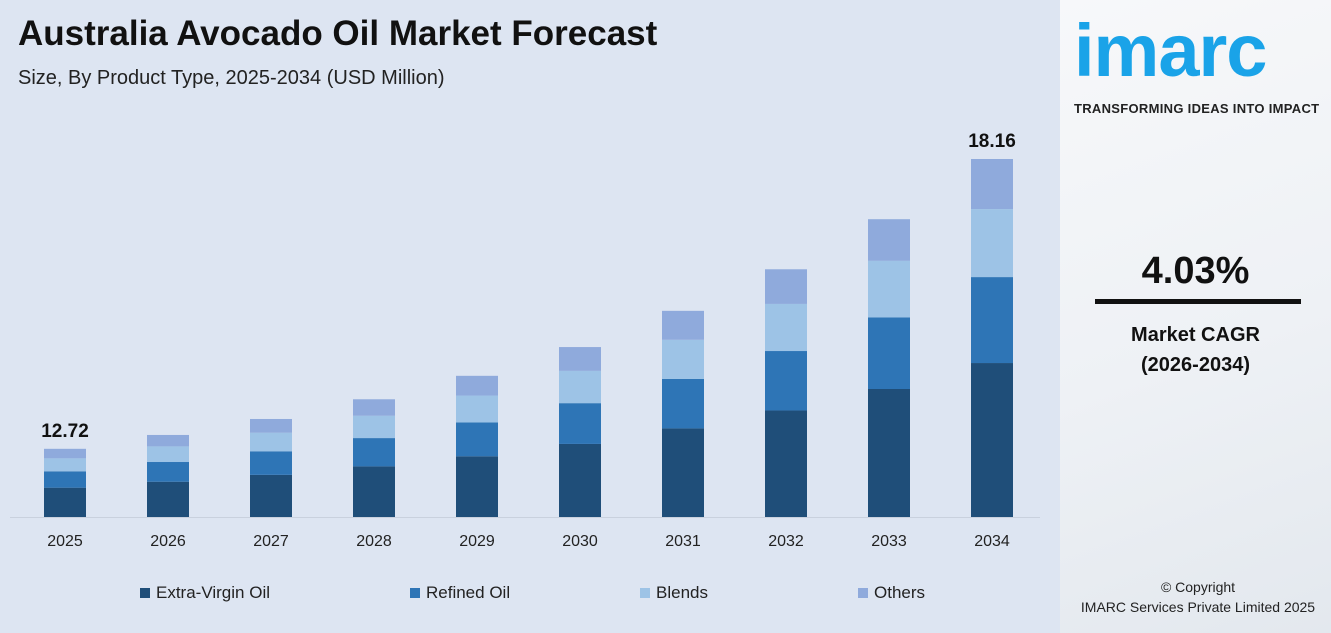 The height and width of the screenshot is (633, 1331). Describe the element at coordinates (992, 141) in the screenshot. I see `data-label: 18.16` at that location.